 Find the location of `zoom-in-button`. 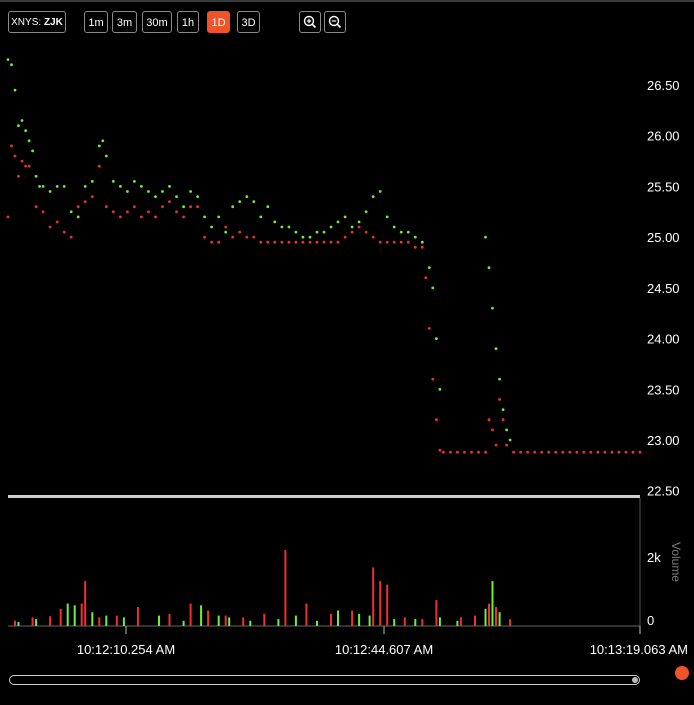

zoom-in-button is located at coordinates (310, 22).